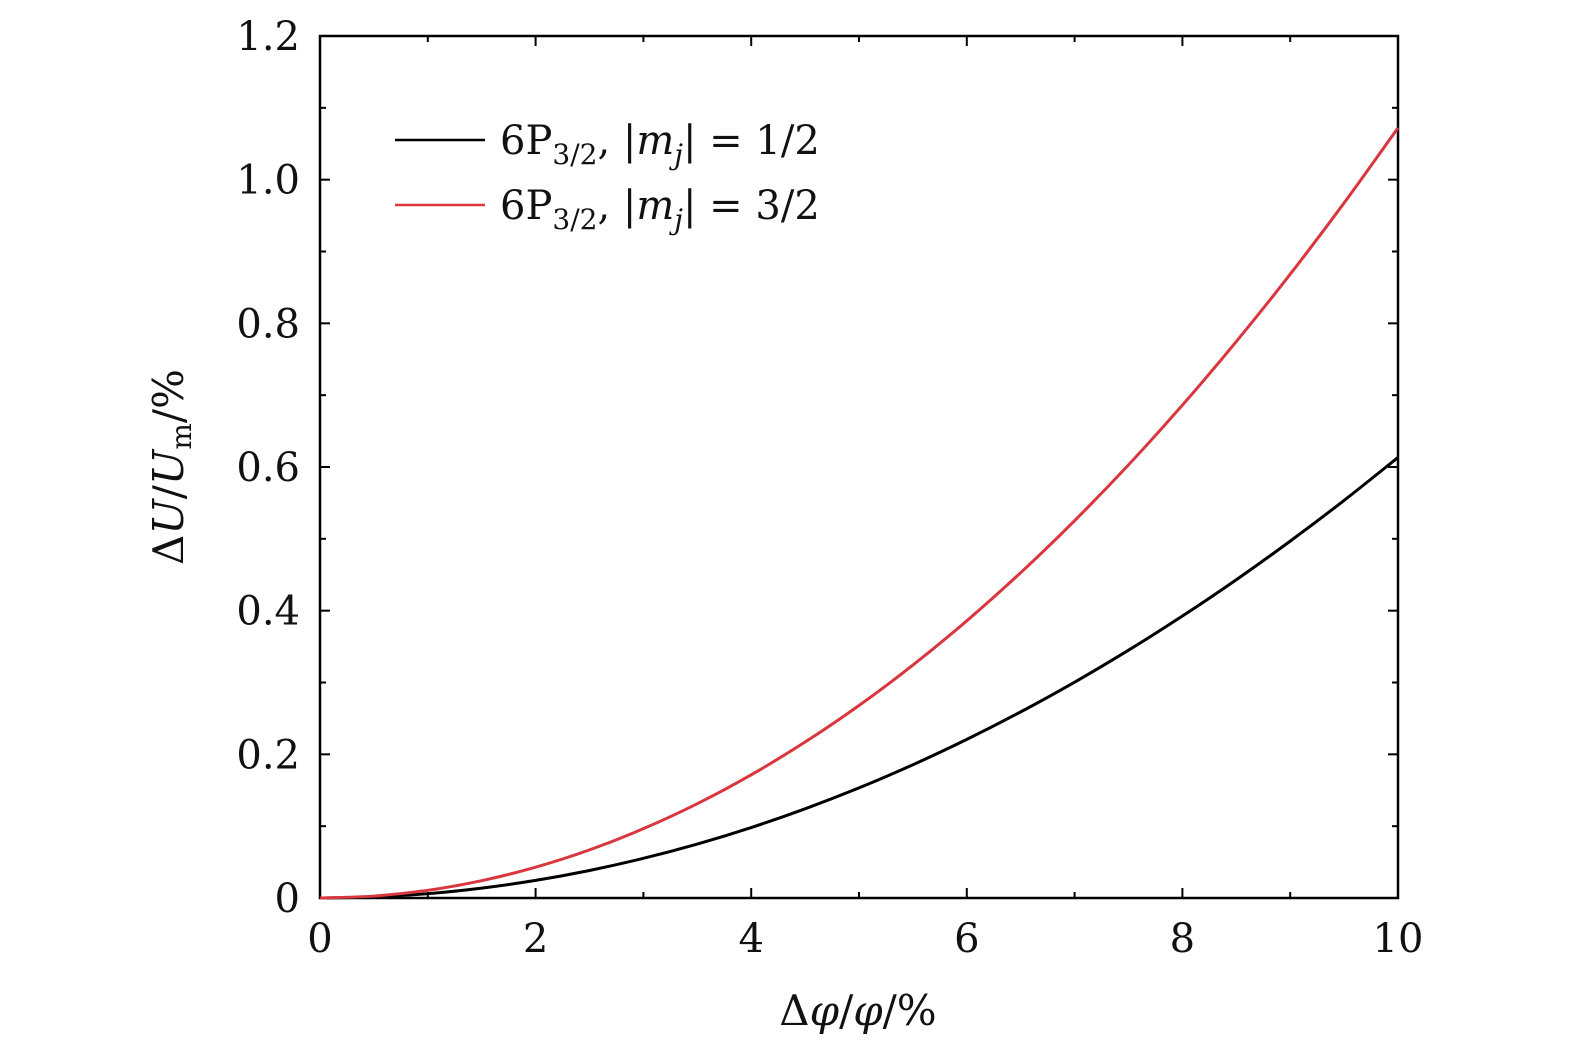  I want to click on legend-tail: | = 1/2, so click(751, 141).